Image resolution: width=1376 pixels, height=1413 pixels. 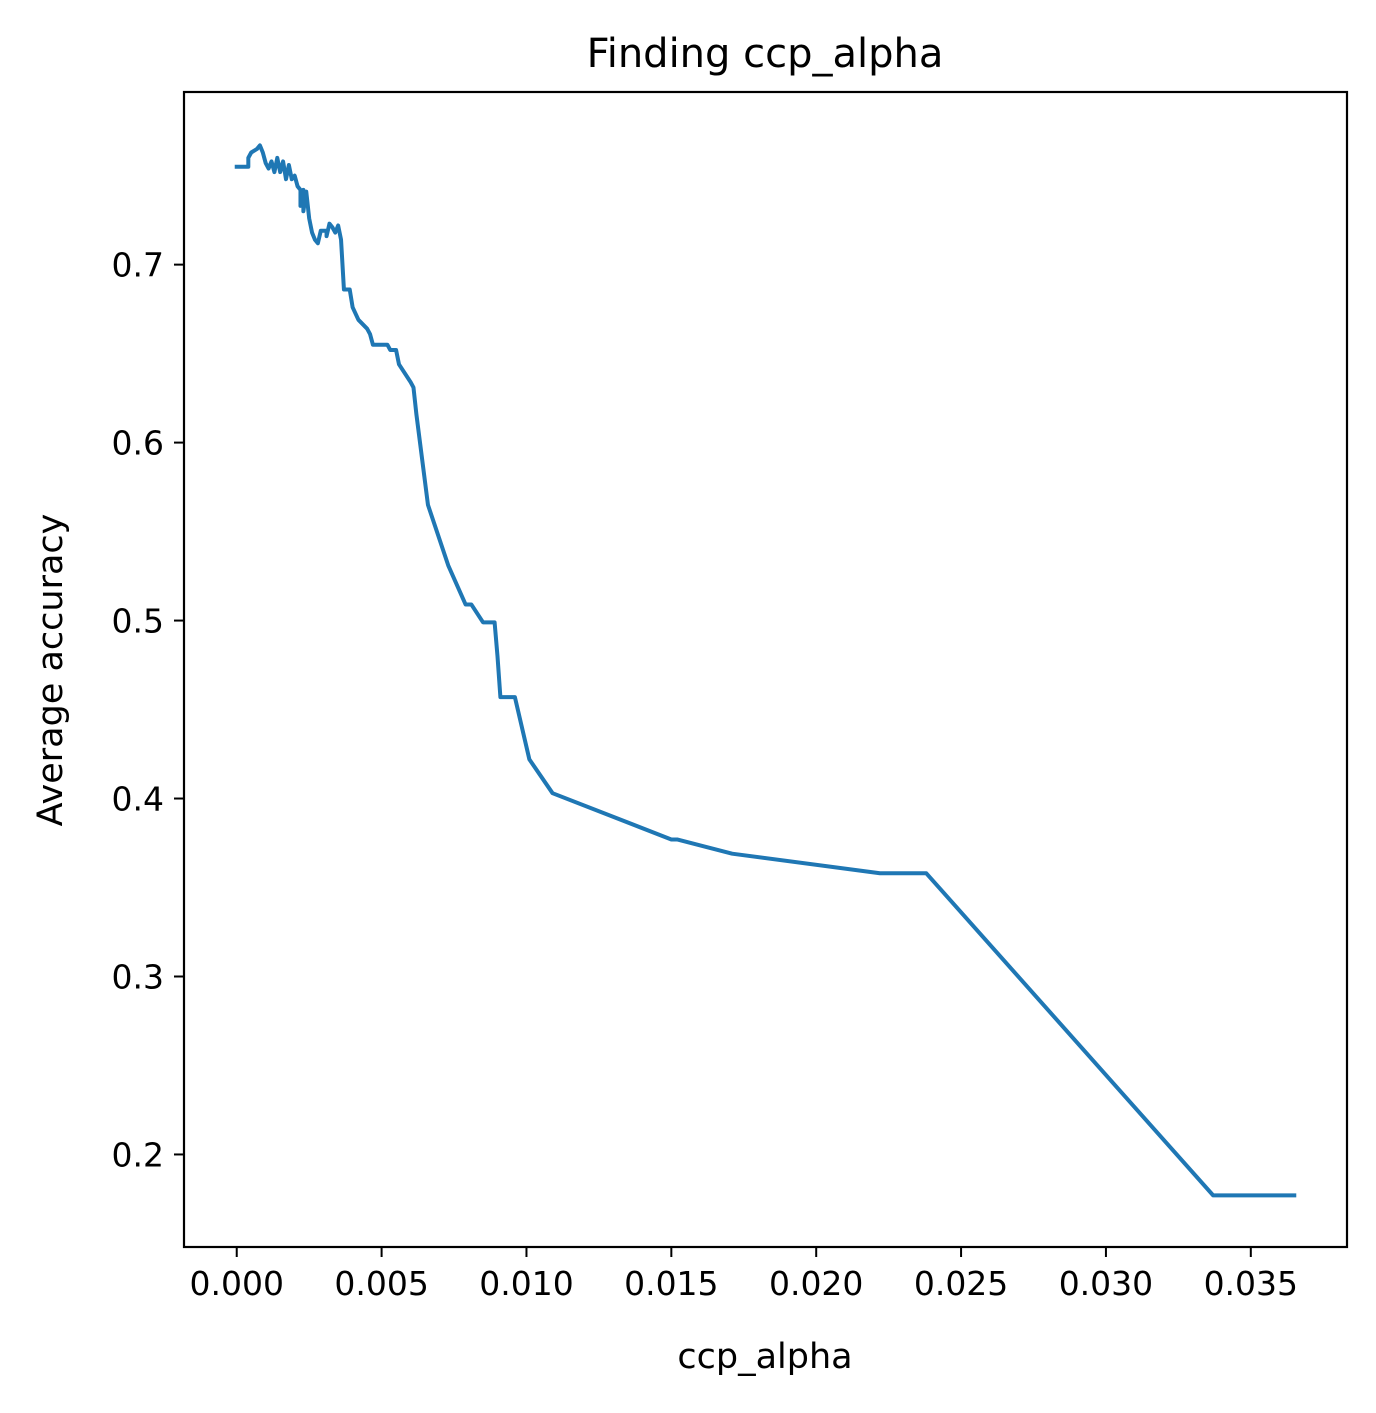 I want to click on x-tick-label: 0.005, so click(x=381, y=1283).